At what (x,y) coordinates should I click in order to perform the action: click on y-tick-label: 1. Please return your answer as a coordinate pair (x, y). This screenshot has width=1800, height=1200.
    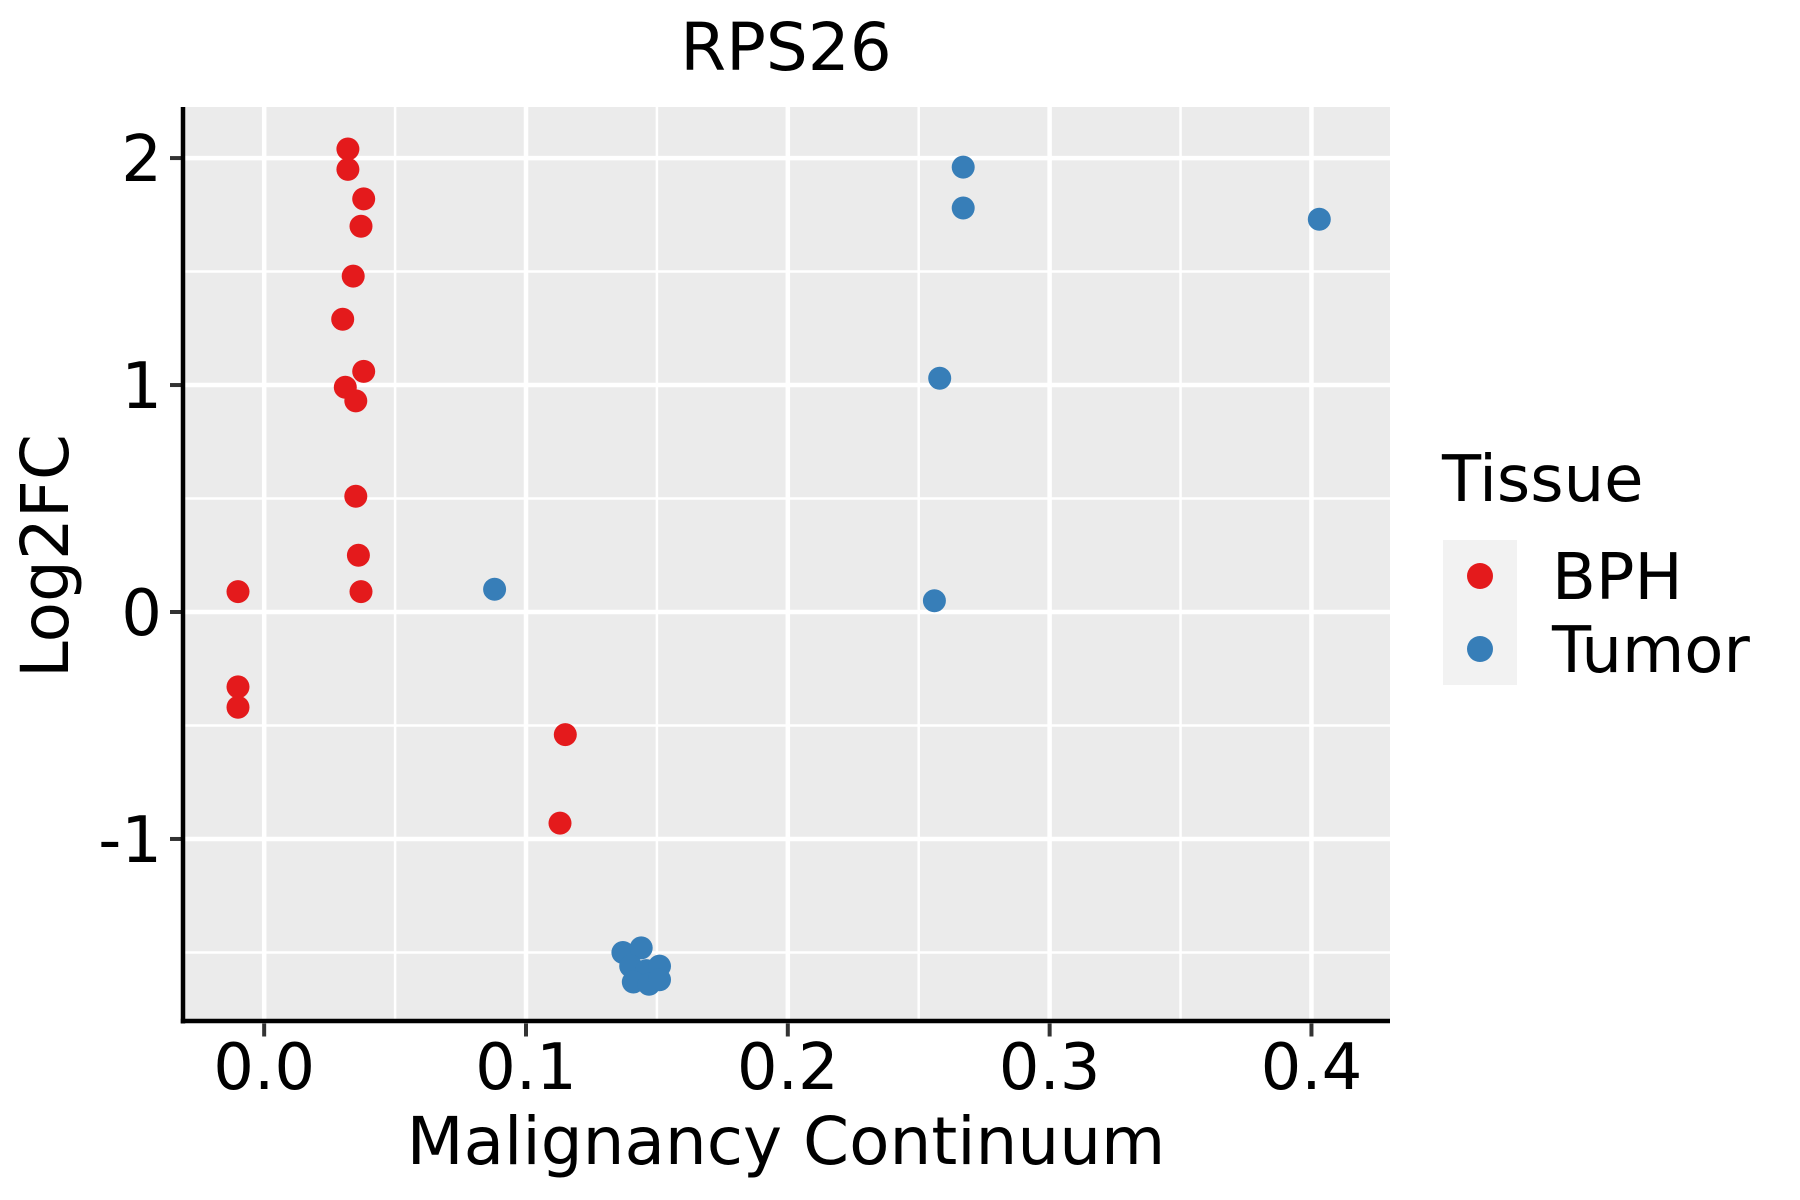
    Looking at the image, I should click on (141, 387).